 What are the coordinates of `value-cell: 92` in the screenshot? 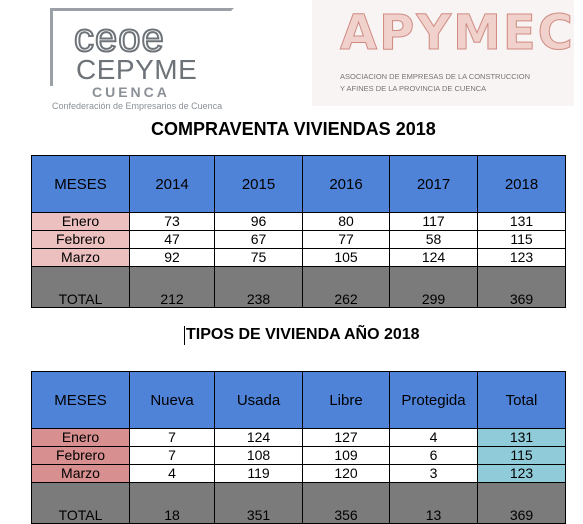 It's located at (172, 257).